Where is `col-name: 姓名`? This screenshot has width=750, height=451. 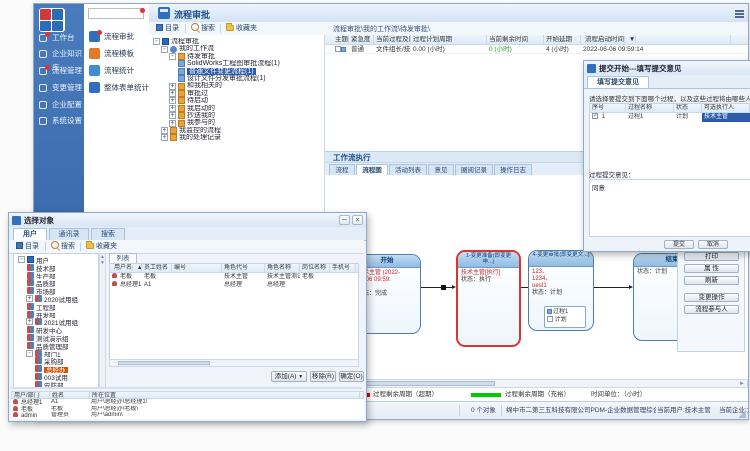
col-name: 姓名 is located at coordinates (70, 395).